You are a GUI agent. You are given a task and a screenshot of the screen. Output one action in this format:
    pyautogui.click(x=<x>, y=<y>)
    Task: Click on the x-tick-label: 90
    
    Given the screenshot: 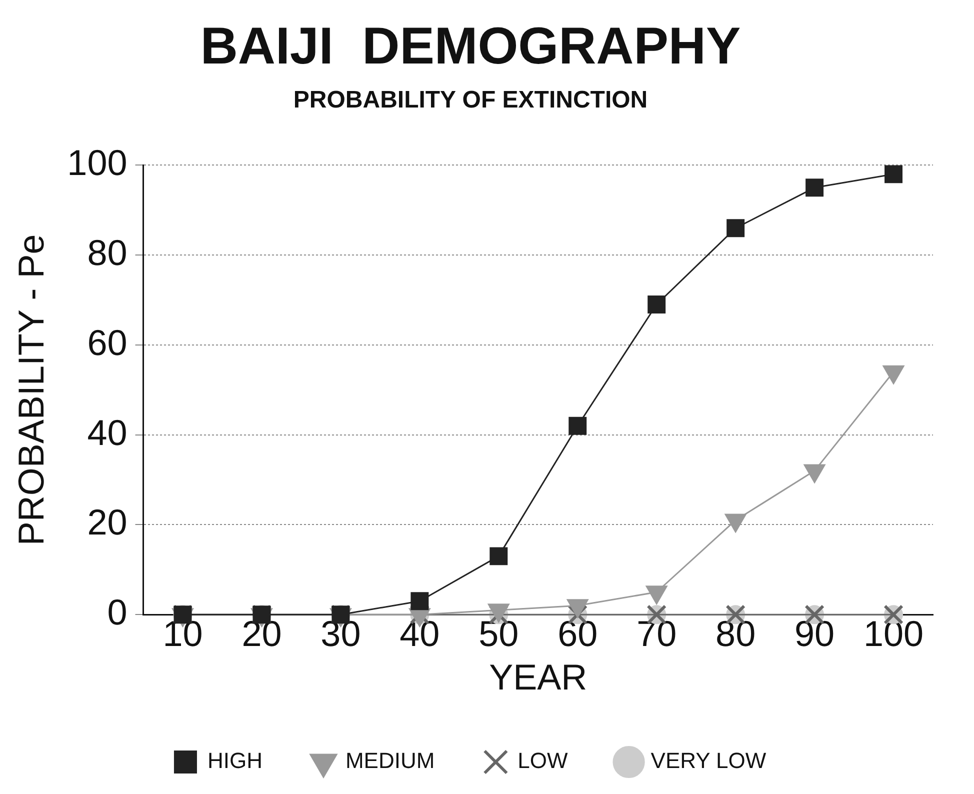 What is the action you would take?
    pyautogui.click(x=814, y=633)
    